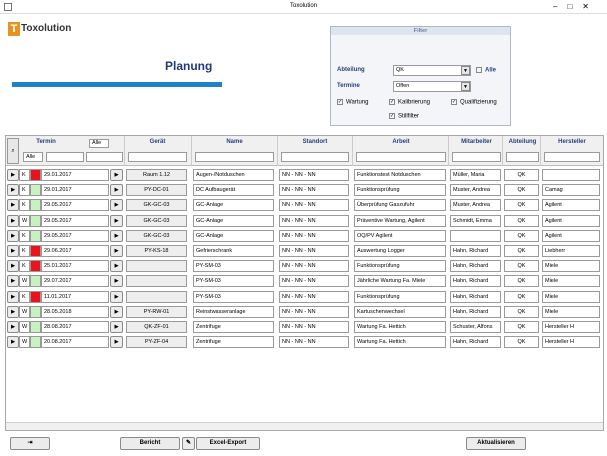 The image size is (607, 456). Describe the element at coordinates (475, 281) in the screenshot. I see `row-employee: Hahn, Richard` at that location.